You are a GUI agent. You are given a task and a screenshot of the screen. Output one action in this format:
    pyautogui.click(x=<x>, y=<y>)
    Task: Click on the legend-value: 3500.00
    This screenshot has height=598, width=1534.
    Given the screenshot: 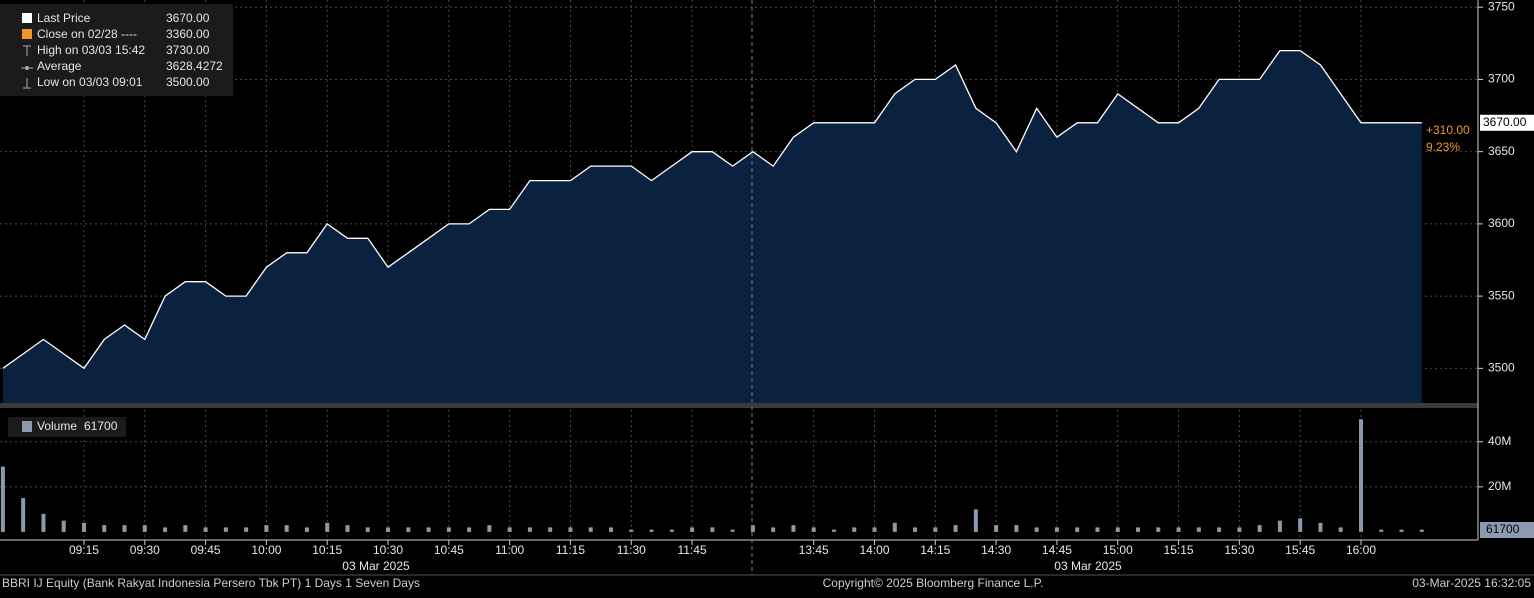 What is the action you would take?
    pyautogui.click(x=188, y=82)
    